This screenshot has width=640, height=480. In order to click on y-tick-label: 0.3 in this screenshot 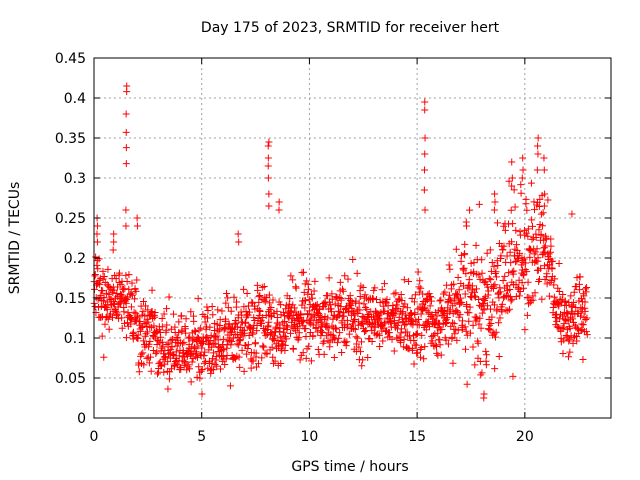, I will do `click(75, 179)`.